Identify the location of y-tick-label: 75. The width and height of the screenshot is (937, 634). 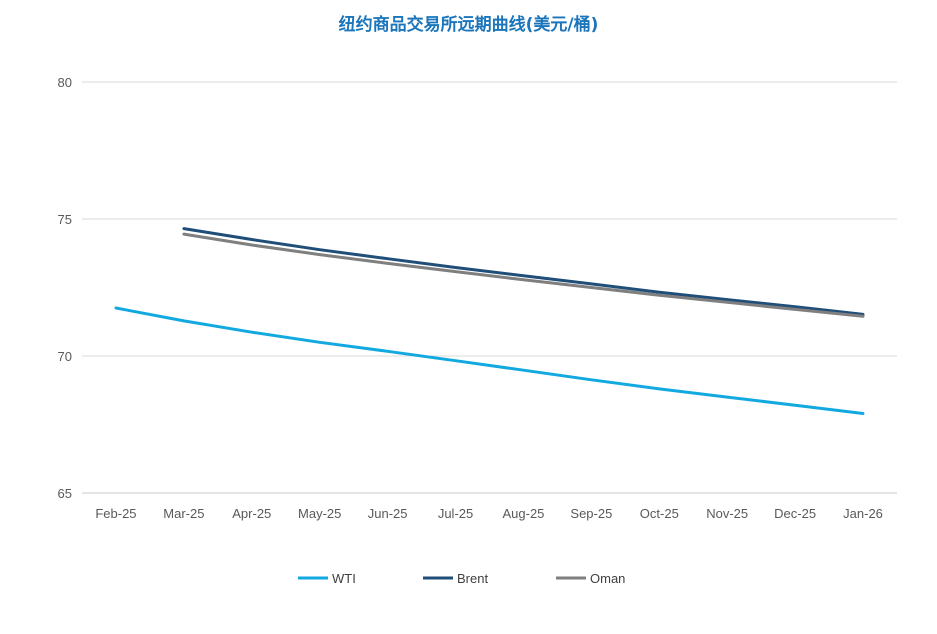
(65, 219).